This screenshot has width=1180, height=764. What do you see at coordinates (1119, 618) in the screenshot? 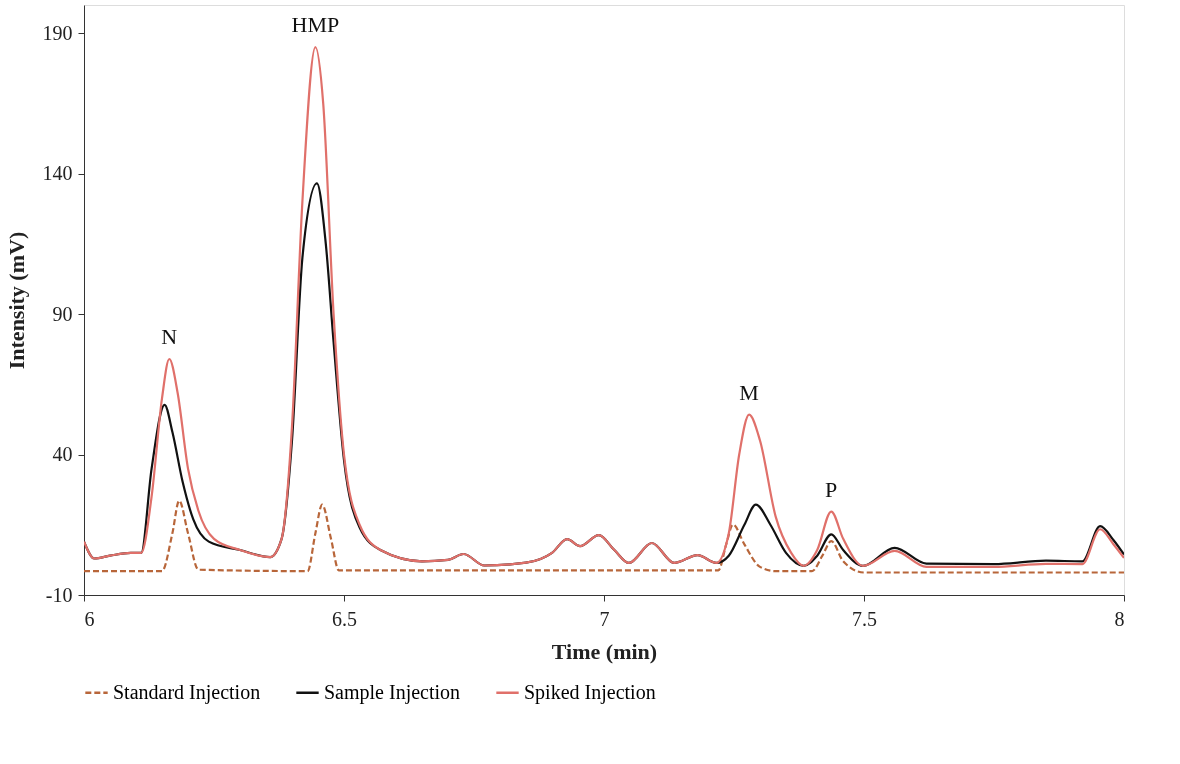
I see `x-tick-label: 8` at bounding box center [1119, 618].